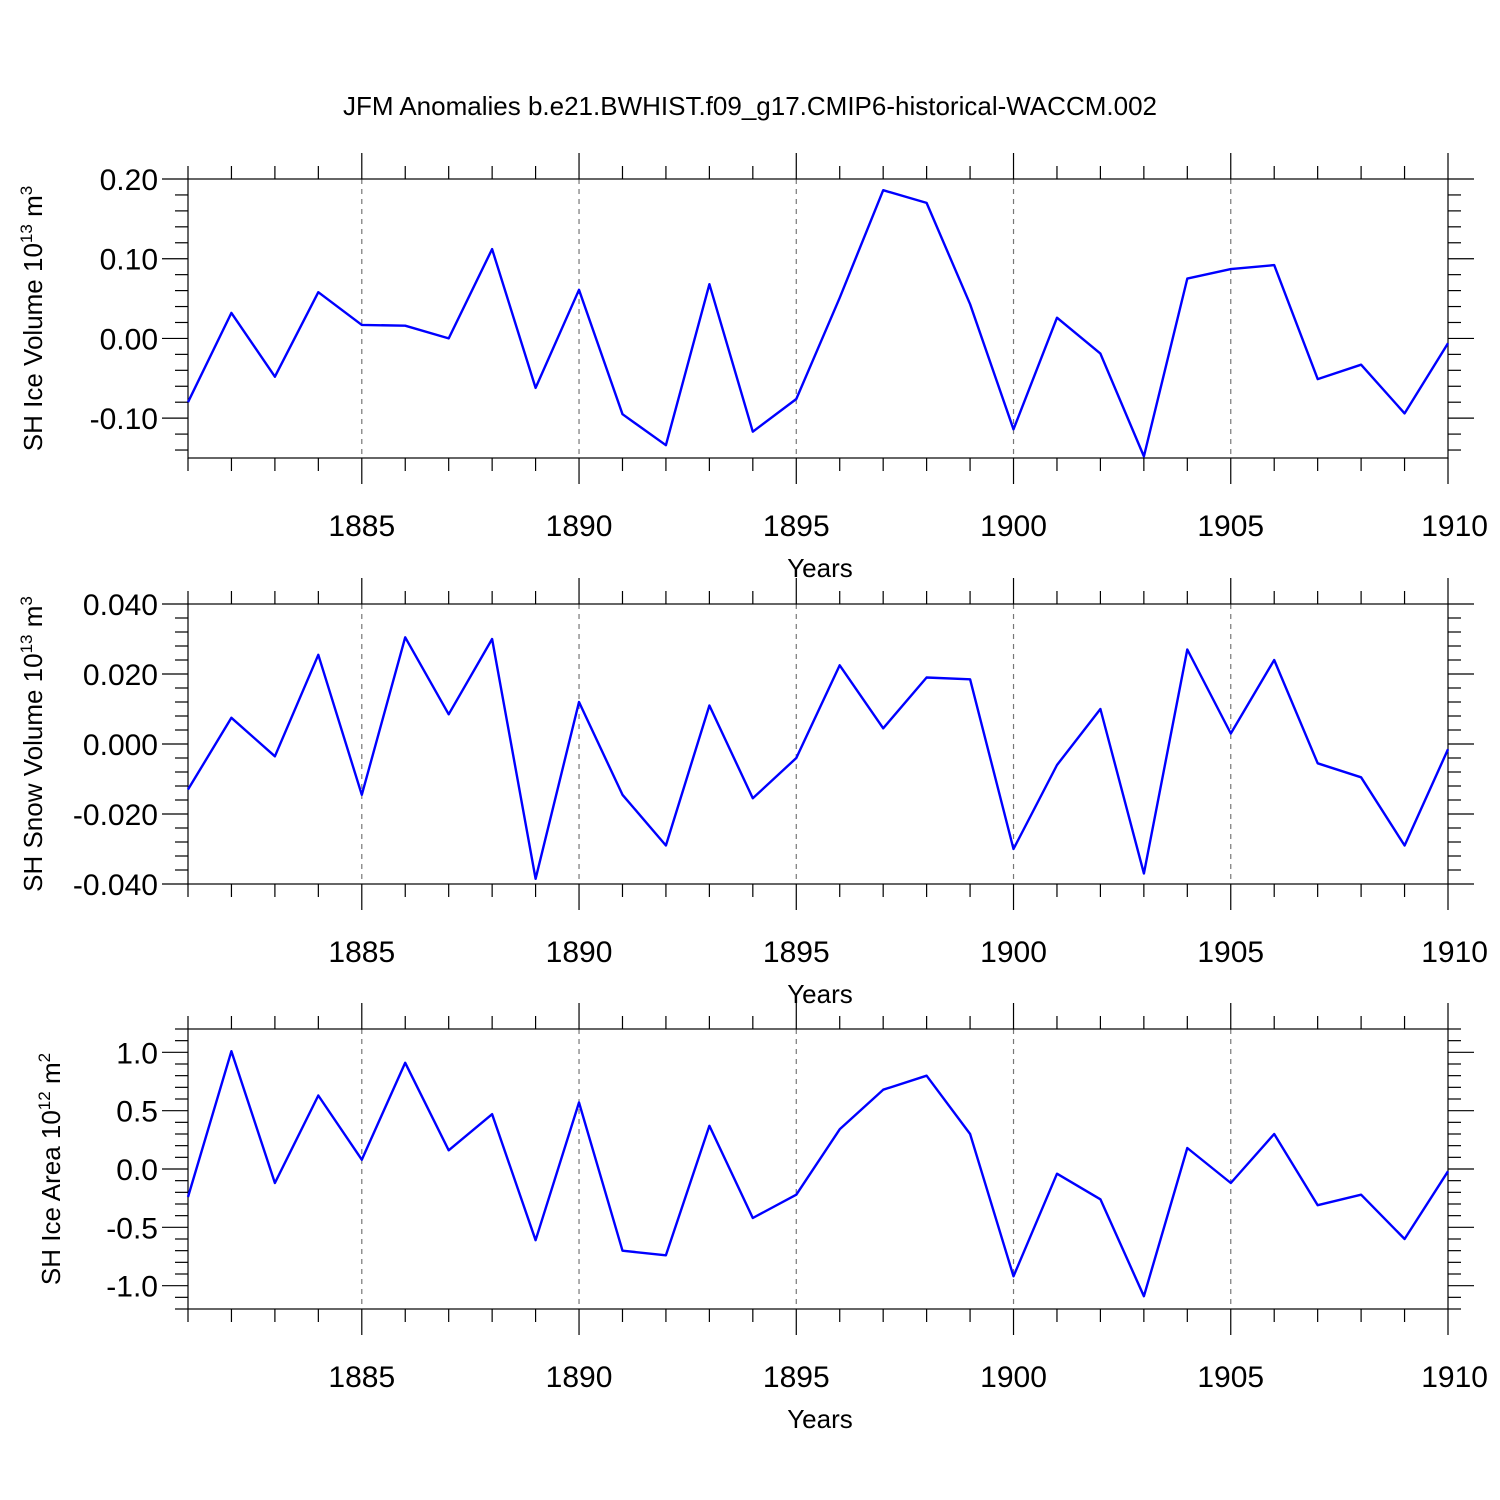 This screenshot has width=1500, height=1500. What do you see at coordinates (124, 419) in the screenshot?
I see `y-tick-label: -0.10` at bounding box center [124, 419].